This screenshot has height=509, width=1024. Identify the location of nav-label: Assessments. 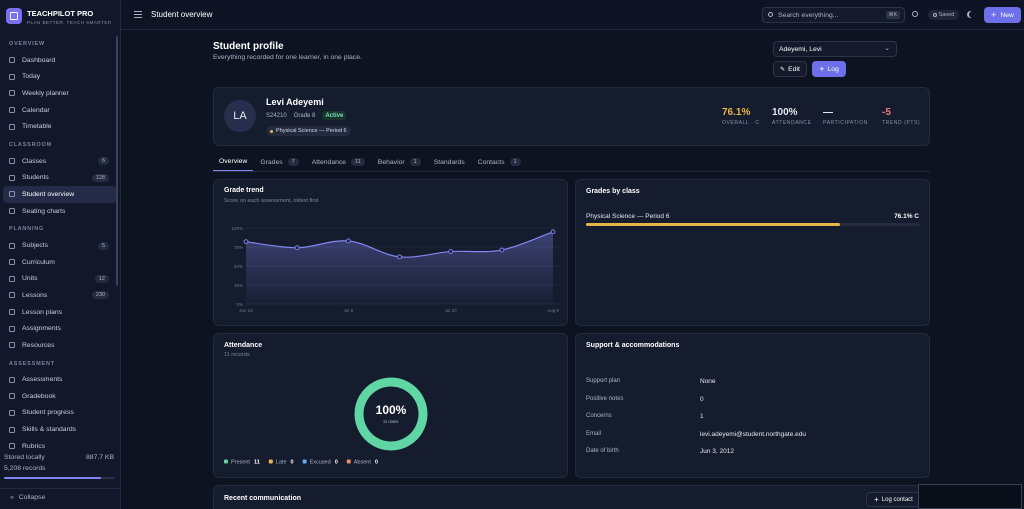
(42, 380).